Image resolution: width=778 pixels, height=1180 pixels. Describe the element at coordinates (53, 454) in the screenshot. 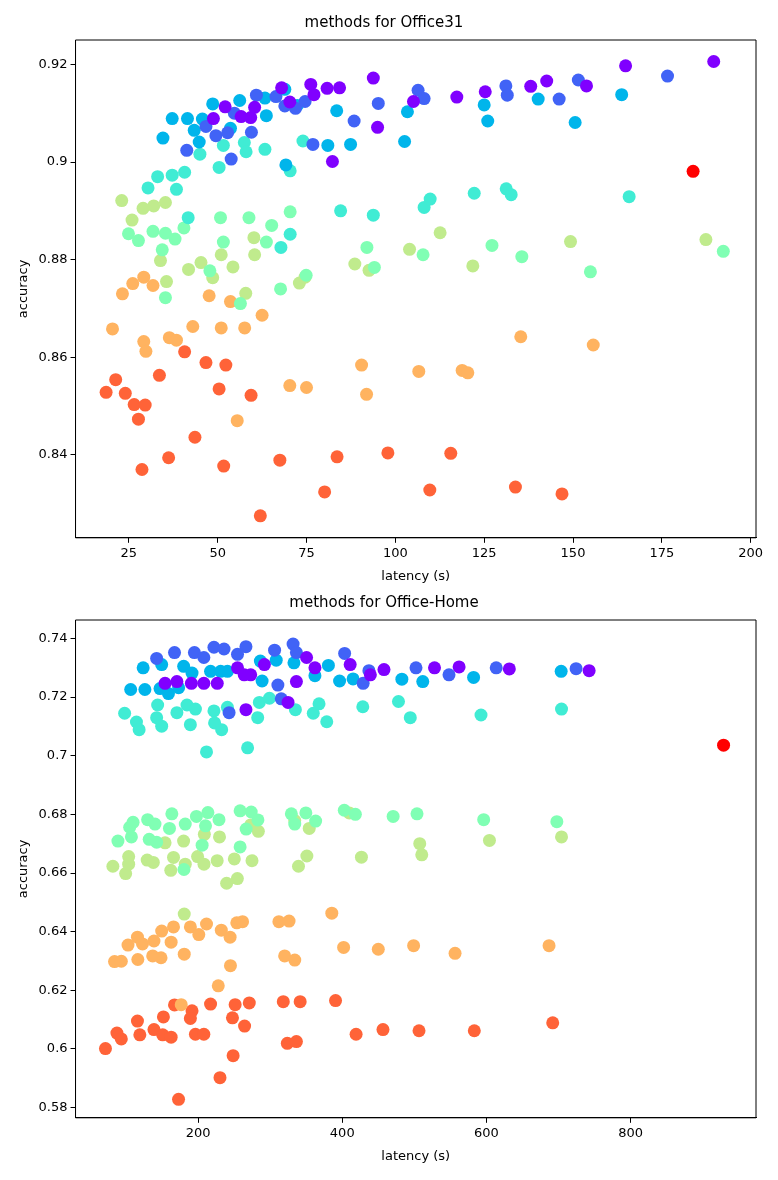

I see `y-tick-label: 0.84` at that location.